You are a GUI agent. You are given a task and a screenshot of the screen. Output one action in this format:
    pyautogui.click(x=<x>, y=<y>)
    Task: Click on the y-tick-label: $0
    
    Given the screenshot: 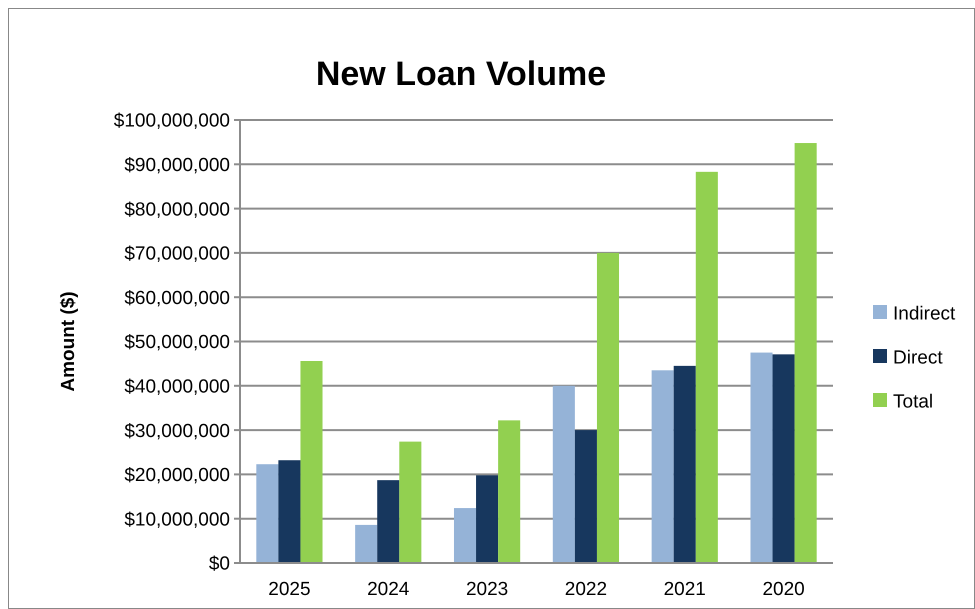 What is the action you would take?
    pyautogui.click(x=219, y=564)
    